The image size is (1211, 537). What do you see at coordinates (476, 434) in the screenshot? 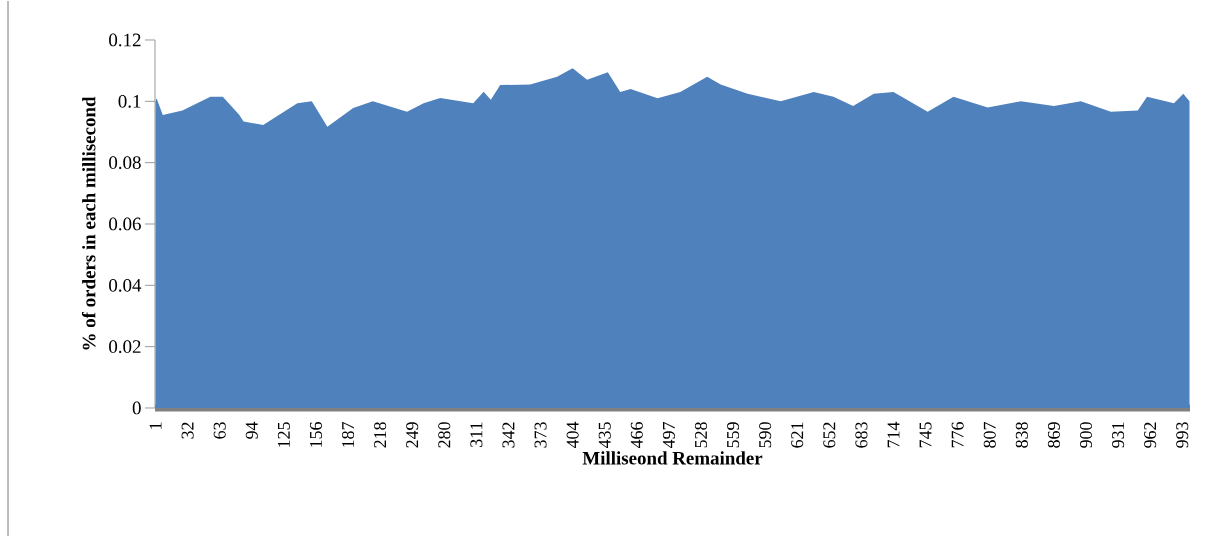
I see `x-tick-label: 311` at bounding box center [476, 434].